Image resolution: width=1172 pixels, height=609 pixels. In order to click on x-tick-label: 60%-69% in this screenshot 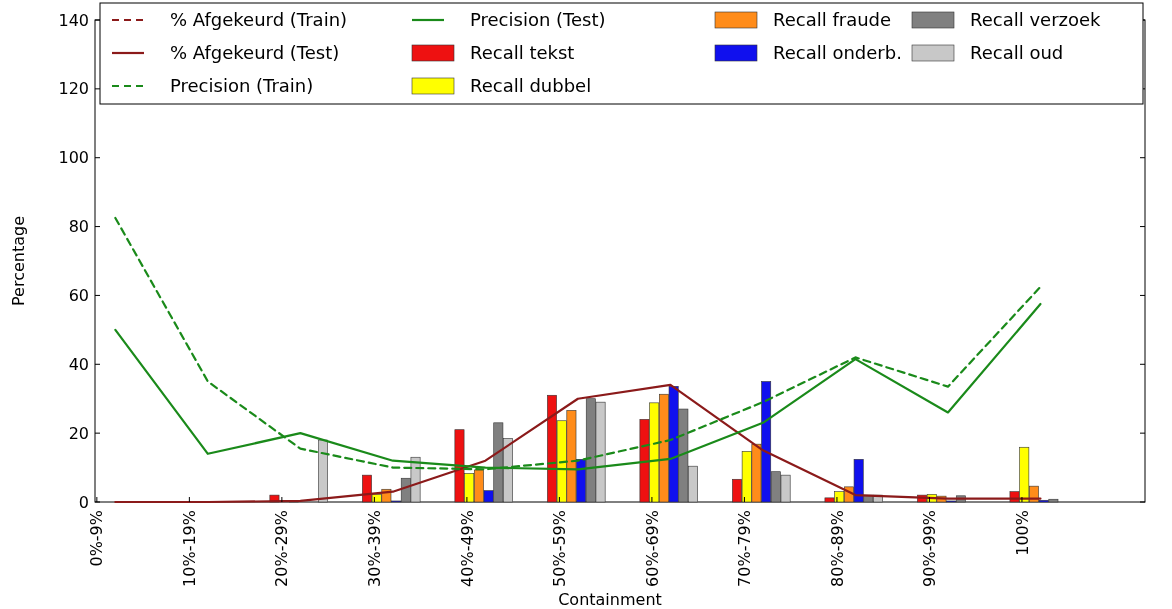, I will do `click(652, 548)`.